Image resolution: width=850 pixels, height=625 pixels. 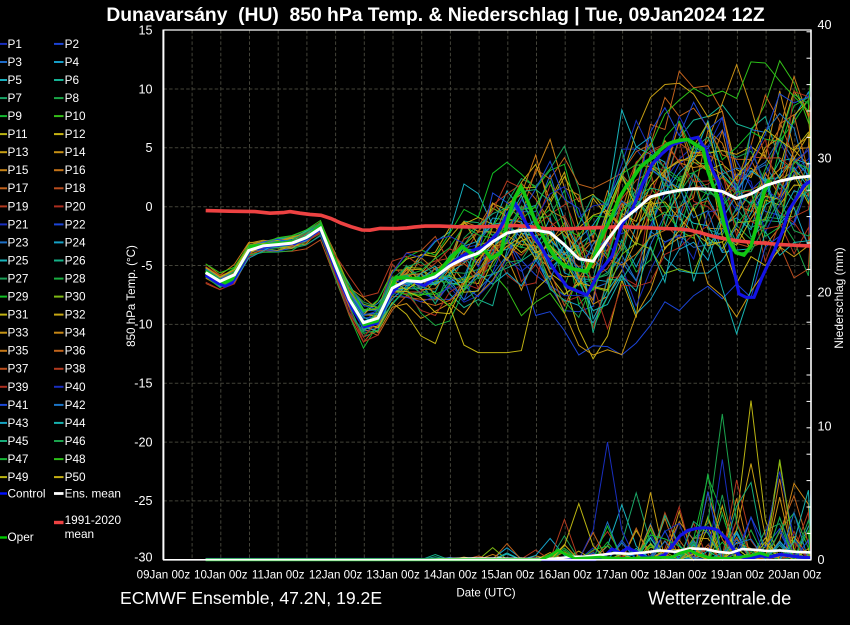 What do you see at coordinates (72, 98) in the screenshot?
I see `svg-text: P8` at bounding box center [72, 98].